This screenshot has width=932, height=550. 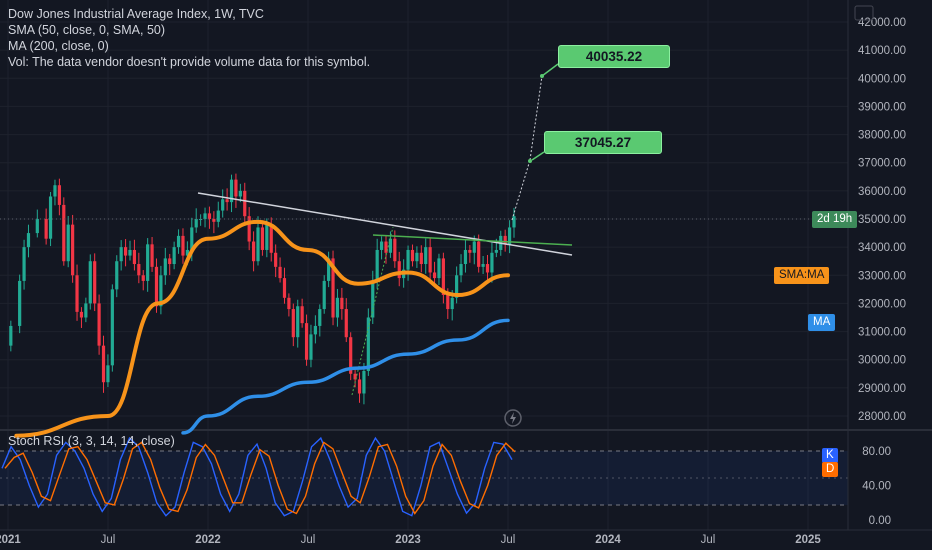 What do you see at coordinates (882, 79) in the screenshot?
I see `price-tick-label: 40000.00` at bounding box center [882, 79].